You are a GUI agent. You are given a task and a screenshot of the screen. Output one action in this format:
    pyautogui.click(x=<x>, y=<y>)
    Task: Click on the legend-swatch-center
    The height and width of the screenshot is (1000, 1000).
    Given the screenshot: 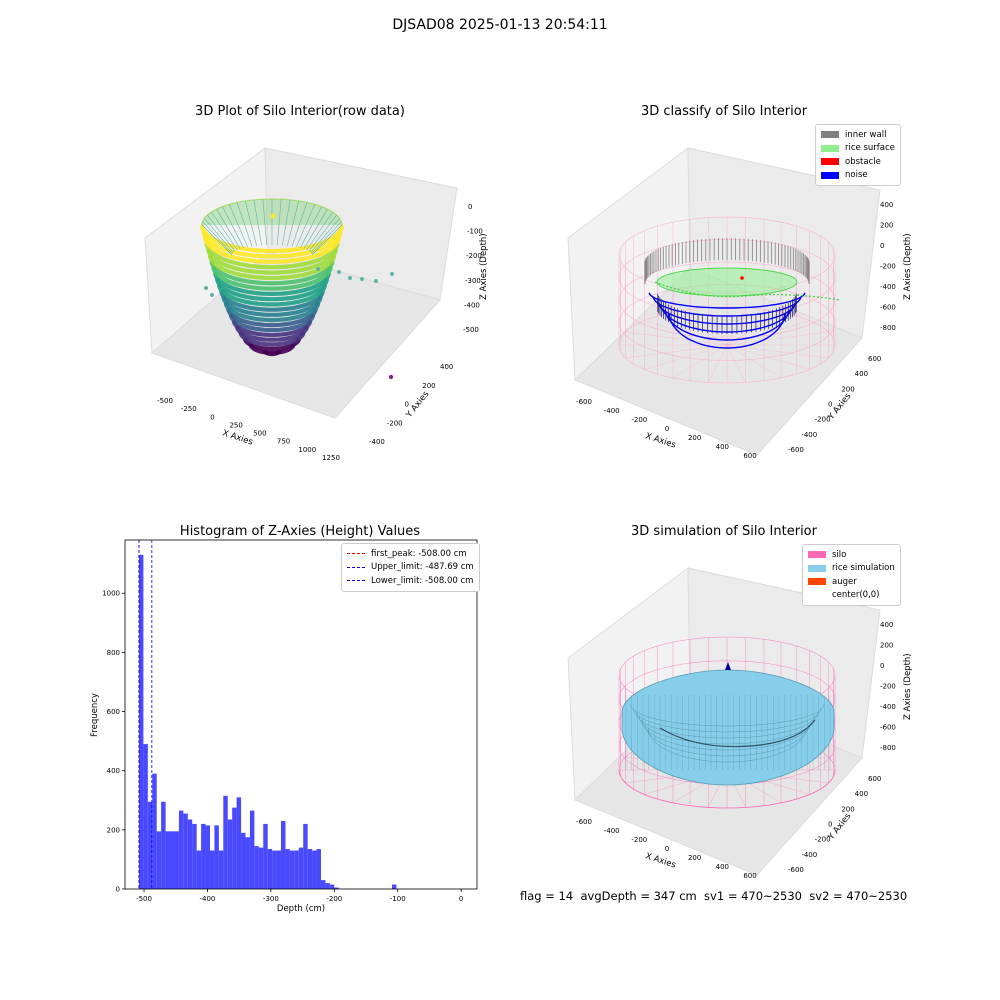 What is the action you would take?
    pyautogui.click(x=817, y=595)
    